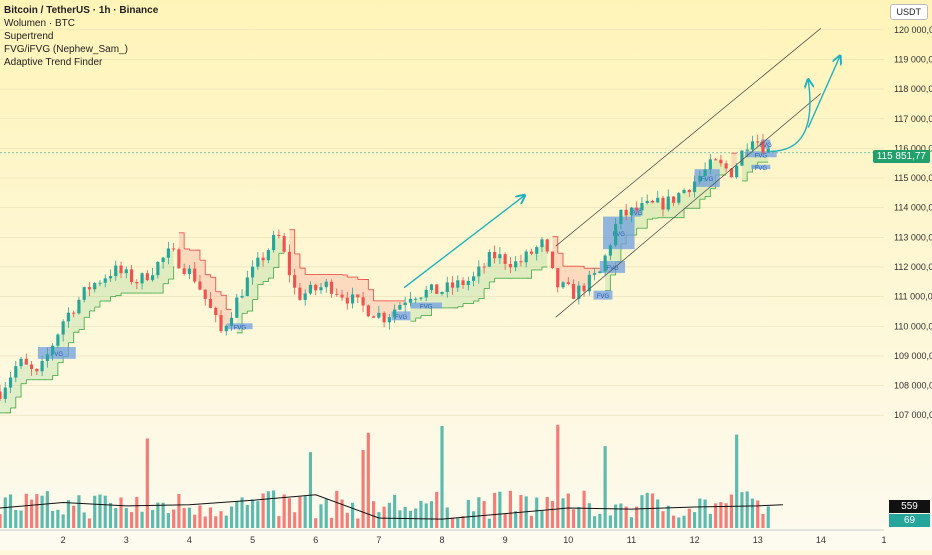 This screenshot has width=932, height=555. I want to click on supertrend-fill, so click(565, 275).